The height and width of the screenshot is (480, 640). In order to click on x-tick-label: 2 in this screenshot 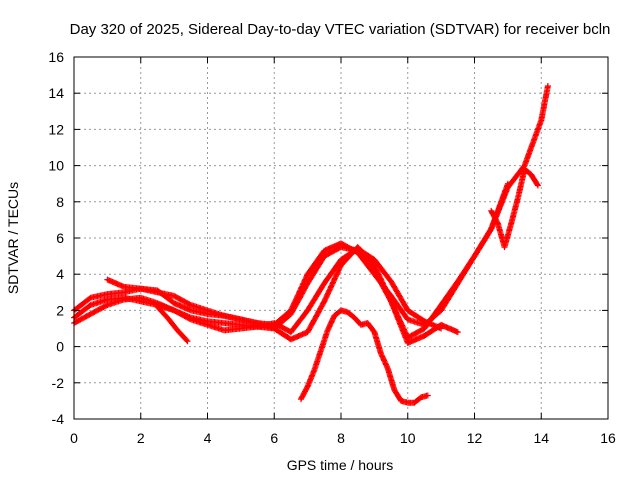, I will do `click(141, 438)`.